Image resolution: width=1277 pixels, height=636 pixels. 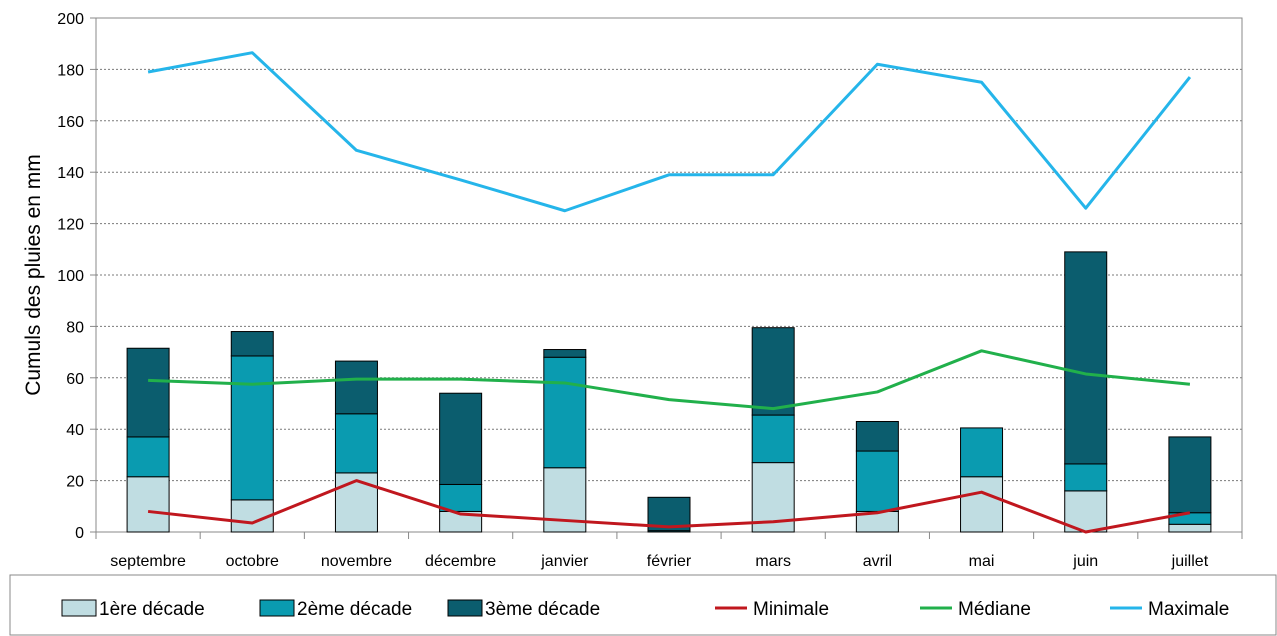 I want to click on legend-label: Maximale, so click(x=1188, y=609).